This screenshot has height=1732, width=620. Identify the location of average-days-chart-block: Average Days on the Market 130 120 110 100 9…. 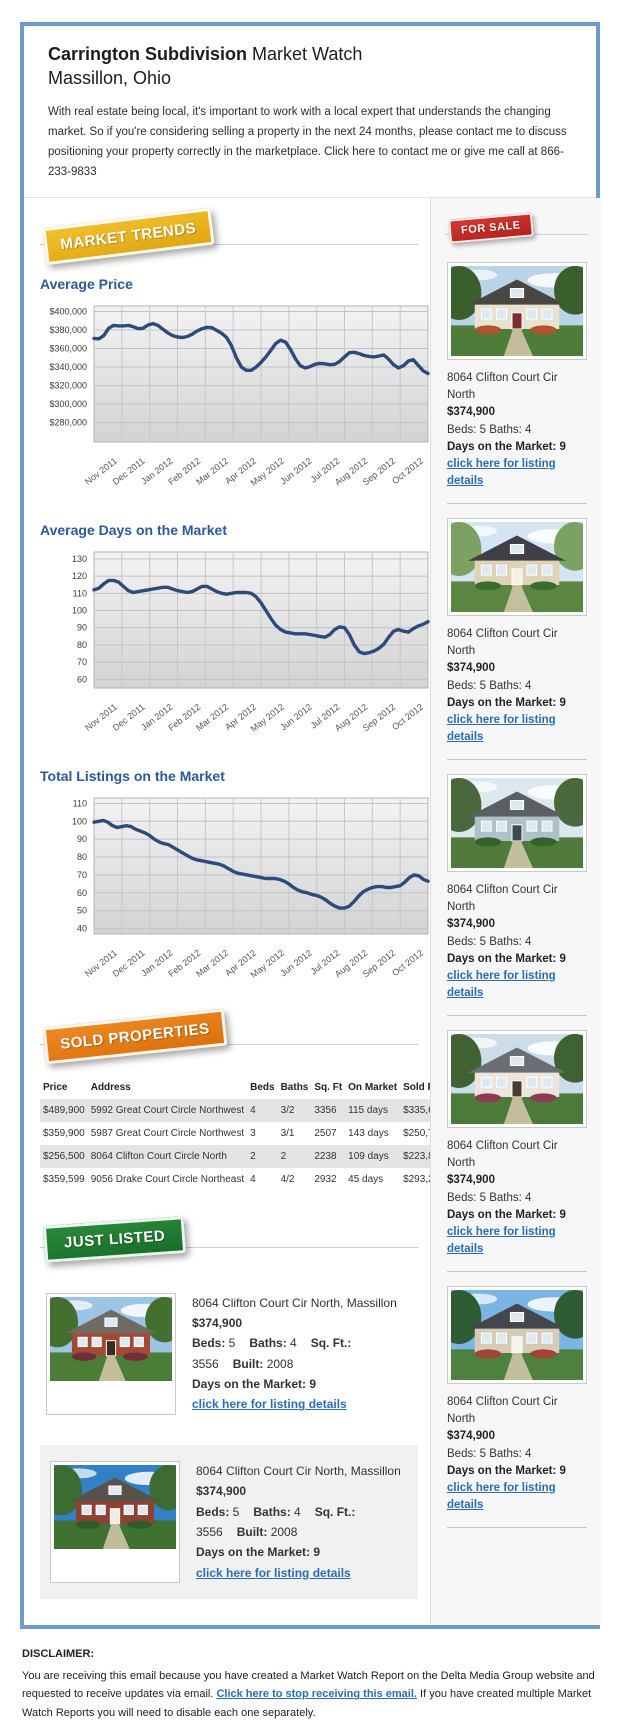
(235, 634).